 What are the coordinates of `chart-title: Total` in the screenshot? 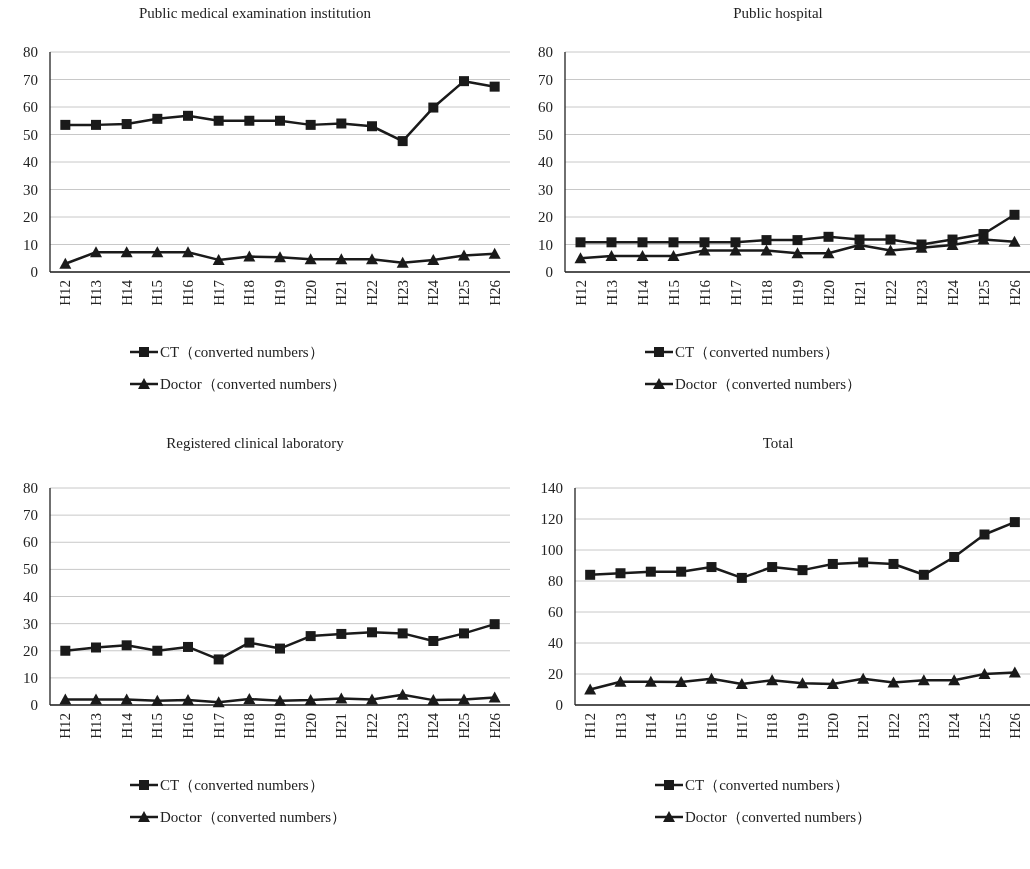 It's located at (778, 443).